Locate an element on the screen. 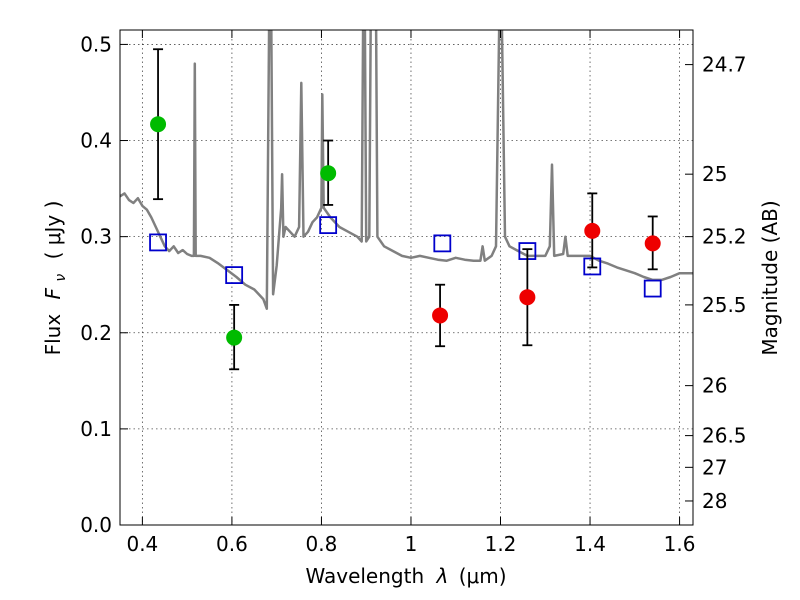  y2-tick-label: 28 is located at coordinates (714, 501).